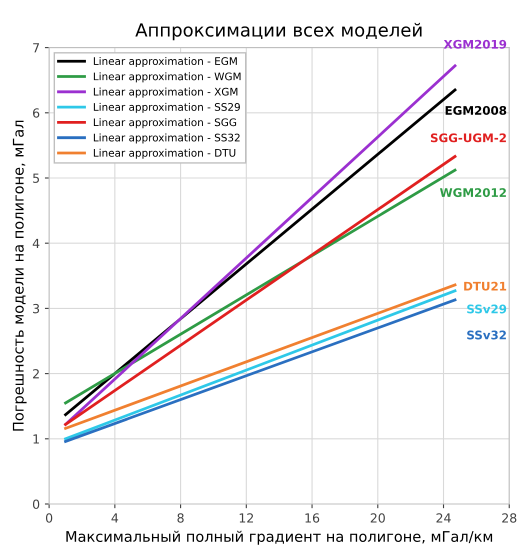 The width and height of the screenshot is (517, 560). Describe the element at coordinates (486, 335) in the screenshot. I see `annotation: SSv32` at that location.